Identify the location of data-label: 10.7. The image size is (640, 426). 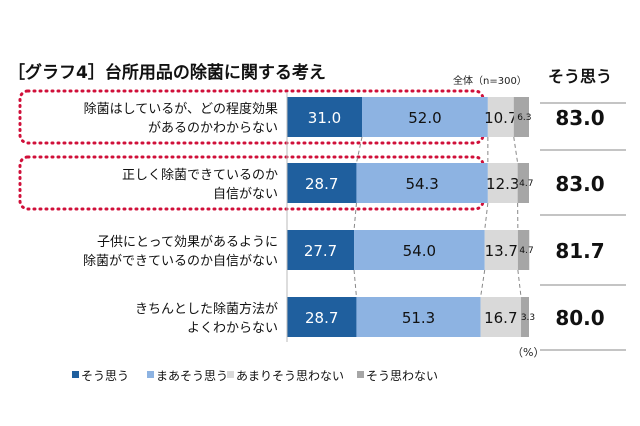
(500, 118).